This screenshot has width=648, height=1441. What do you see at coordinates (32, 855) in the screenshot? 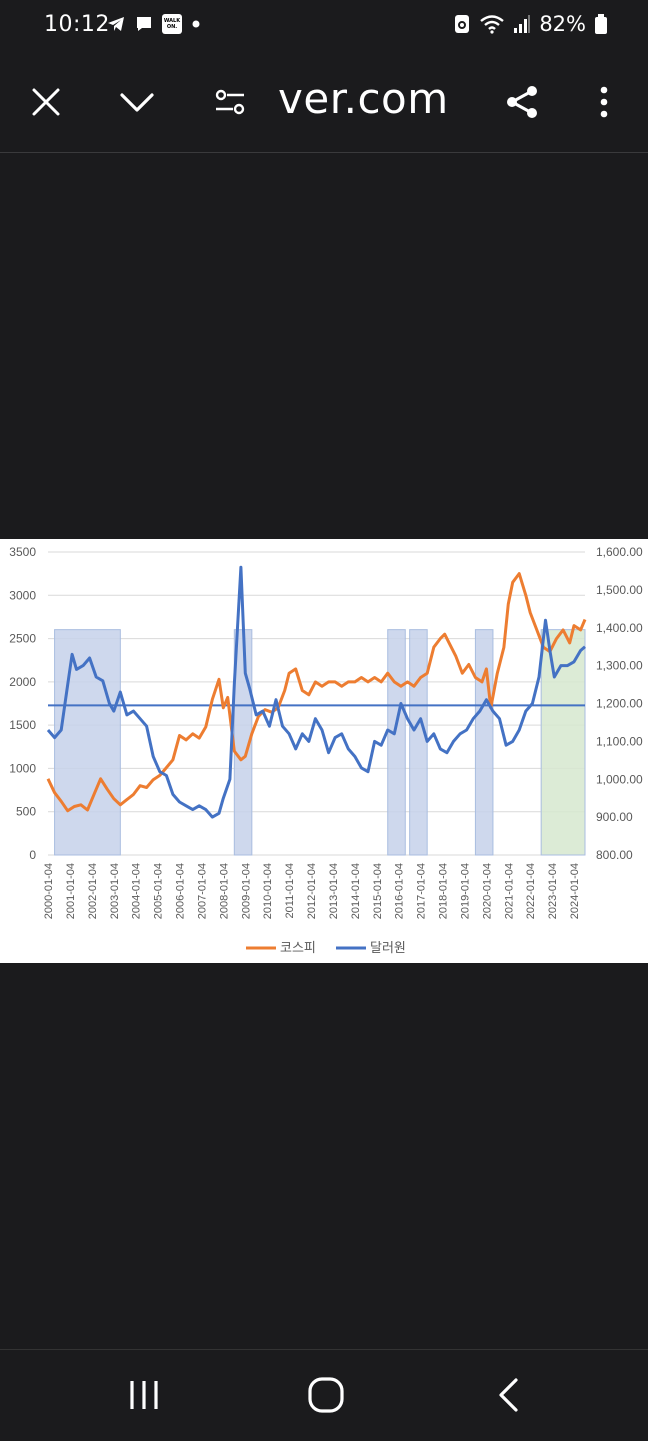
I see `y-left-tick-label: 0` at bounding box center [32, 855].